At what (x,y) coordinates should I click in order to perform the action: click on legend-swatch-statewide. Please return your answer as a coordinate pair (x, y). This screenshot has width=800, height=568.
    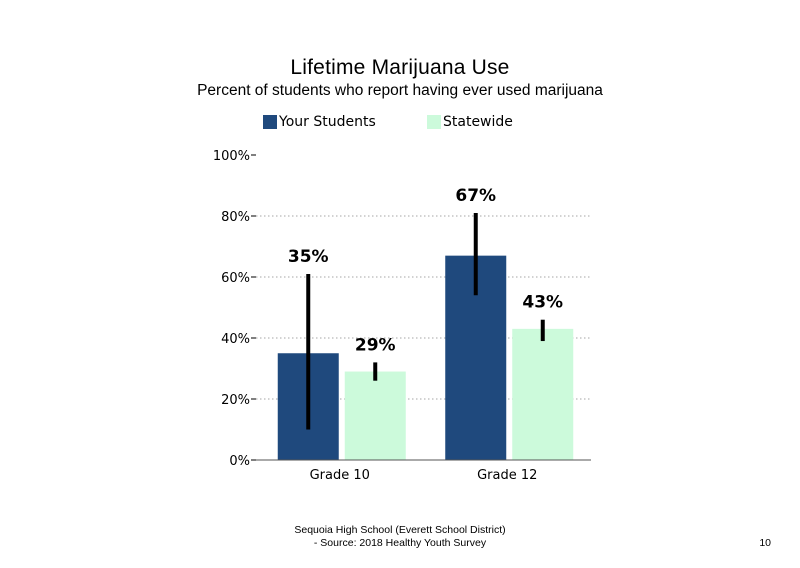
    Looking at the image, I should click on (434, 122).